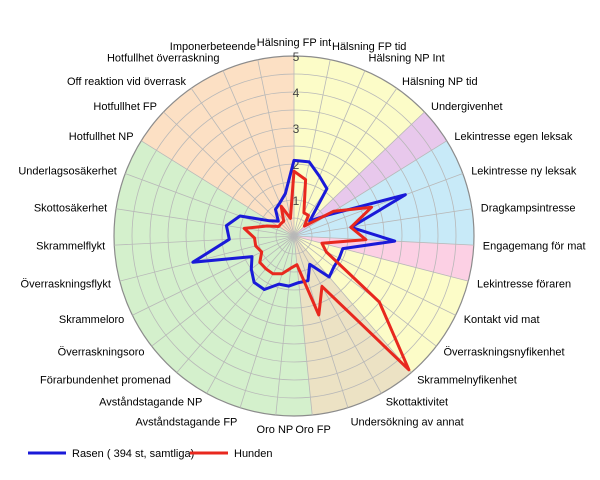 The image size is (600, 480). Describe the element at coordinates (467, 380) in the screenshot. I see `axis-label-skrammelnyfikenhet: Skrammelnyfikenhet` at that location.